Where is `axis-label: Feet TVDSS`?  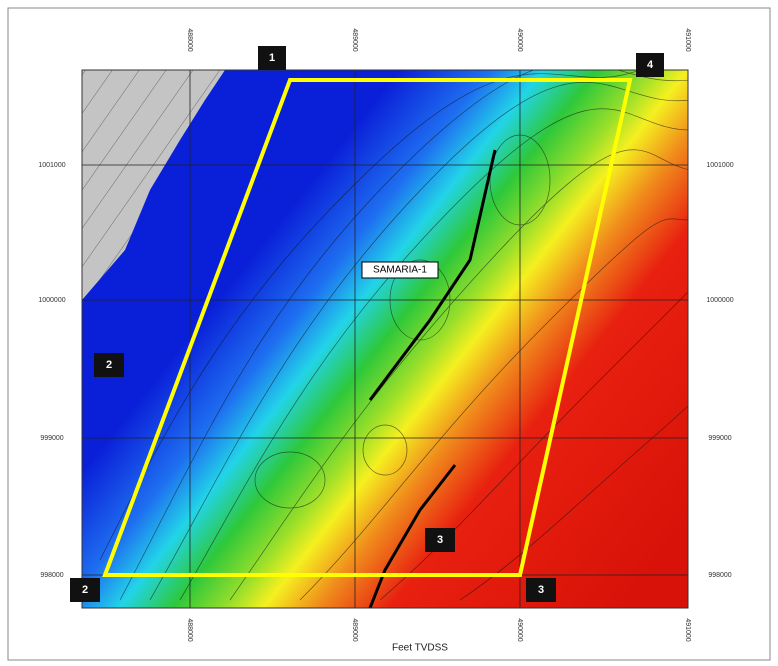 axis-label: Feet TVDSS is located at coordinates (420, 648).